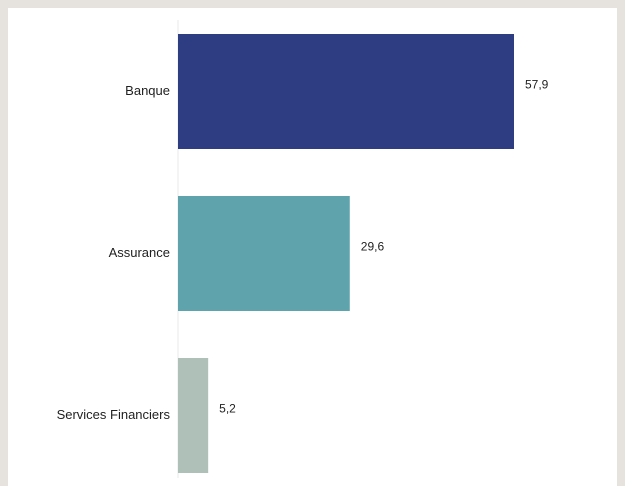 The height and width of the screenshot is (486, 625). What do you see at coordinates (373, 247) in the screenshot?
I see `value-label-assurance: 29,6` at bounding box center [373, 247].